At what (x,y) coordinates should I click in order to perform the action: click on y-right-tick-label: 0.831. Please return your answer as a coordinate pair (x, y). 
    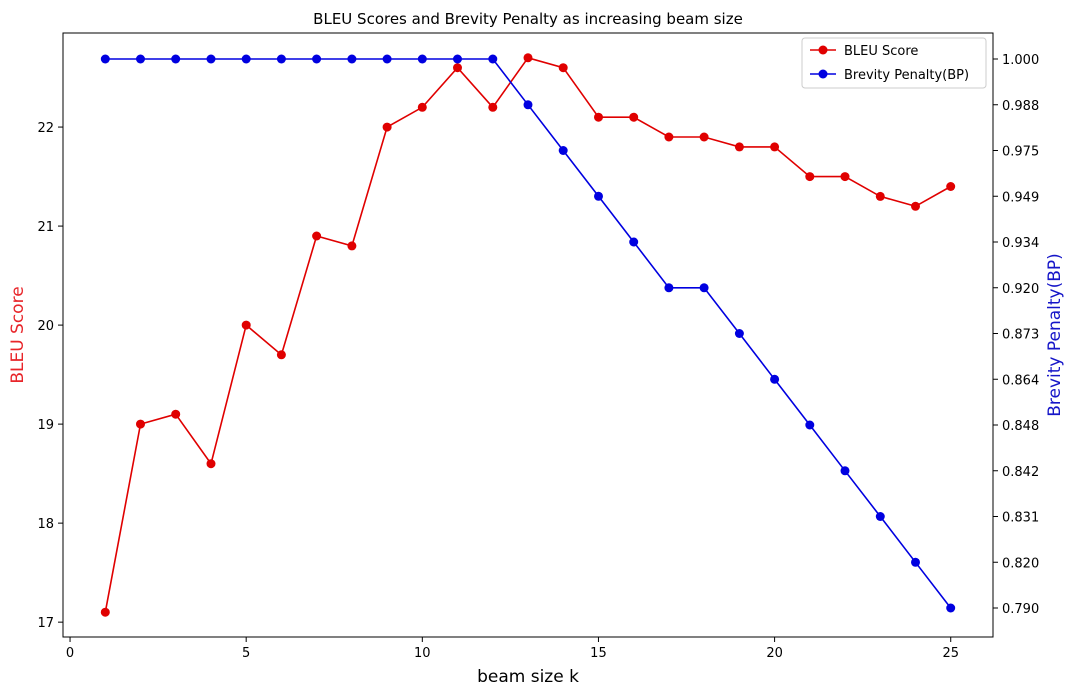
    Looking at the image, I should click on (1020, 518).